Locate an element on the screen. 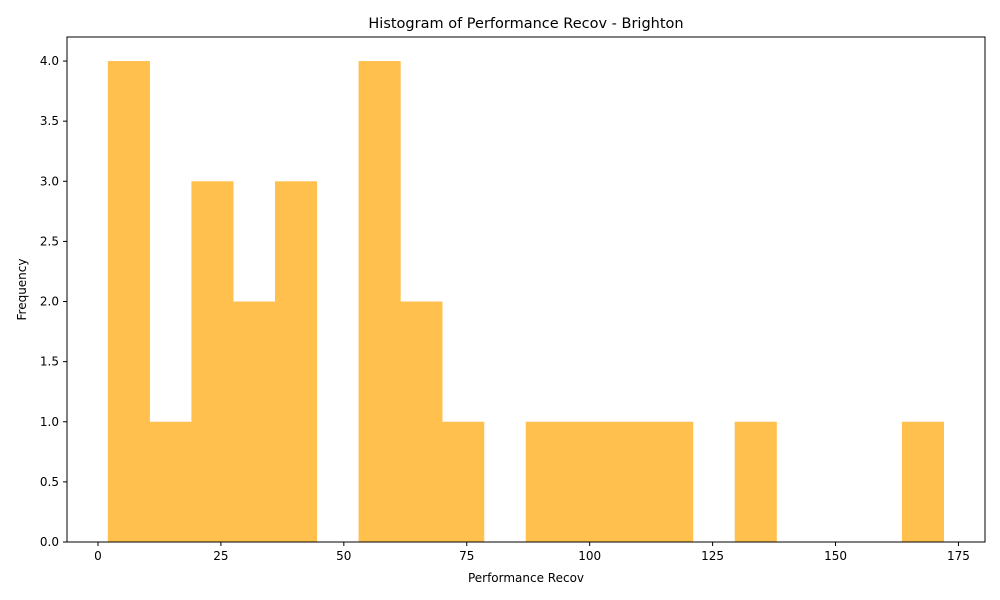 This screenshot has height=600, width=1000. y-tick-label: 2.5 is located at coordinates (49, 241).